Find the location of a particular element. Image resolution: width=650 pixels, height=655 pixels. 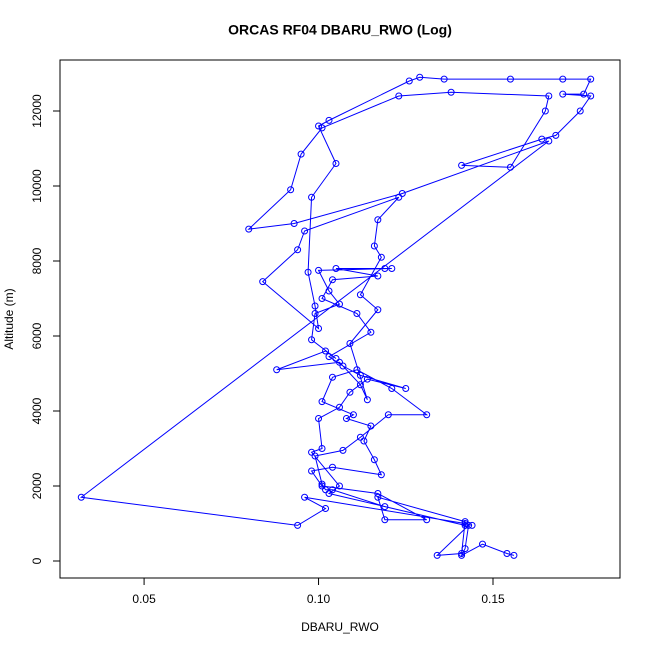

x-tick-label: 0.10 is located at coordinates (319, 599).